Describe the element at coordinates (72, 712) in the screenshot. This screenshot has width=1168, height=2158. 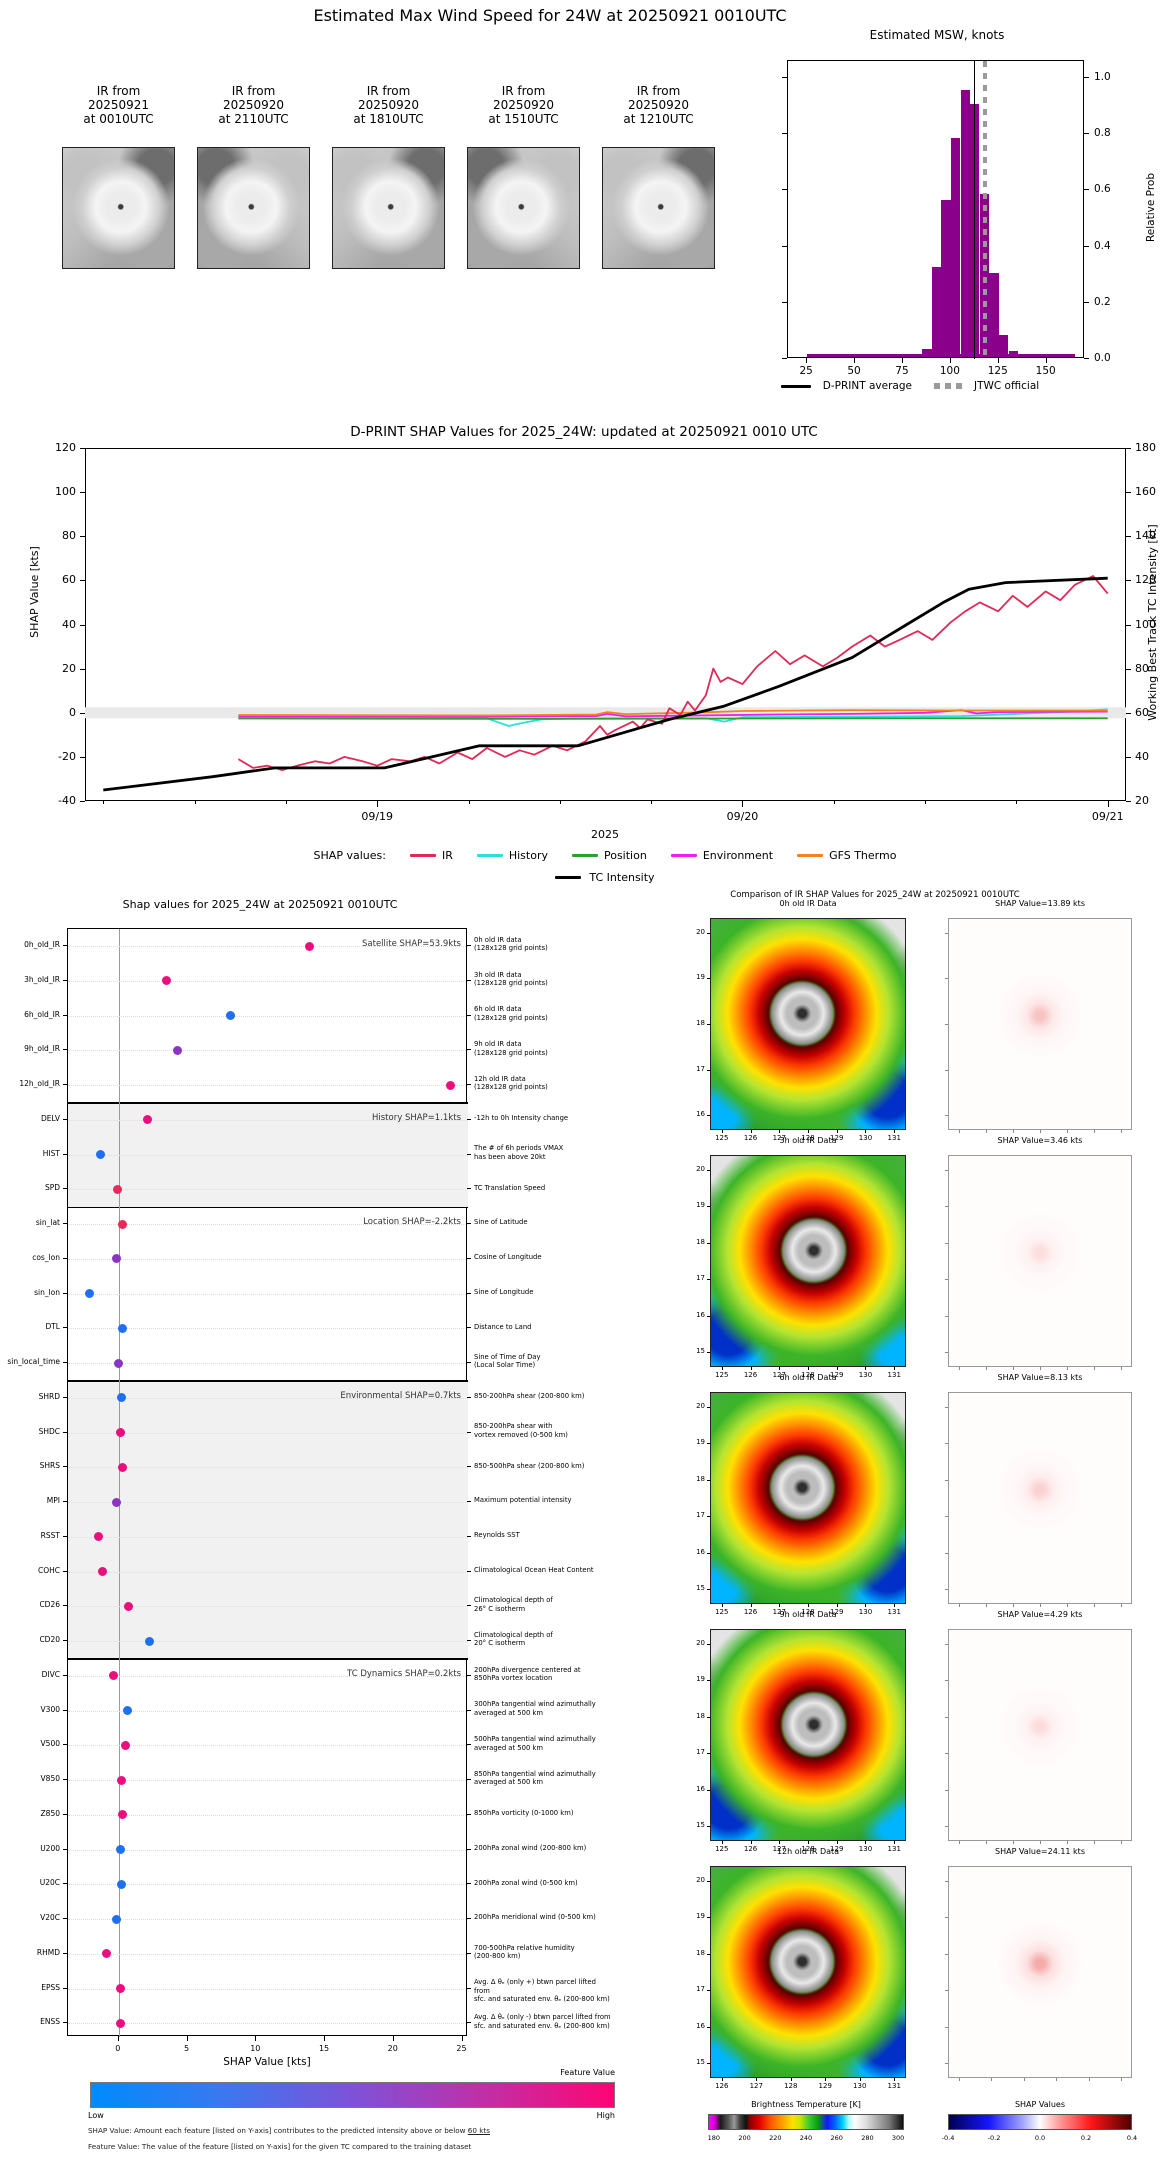
I see `ts-ytick-left-label: 0` at that location.